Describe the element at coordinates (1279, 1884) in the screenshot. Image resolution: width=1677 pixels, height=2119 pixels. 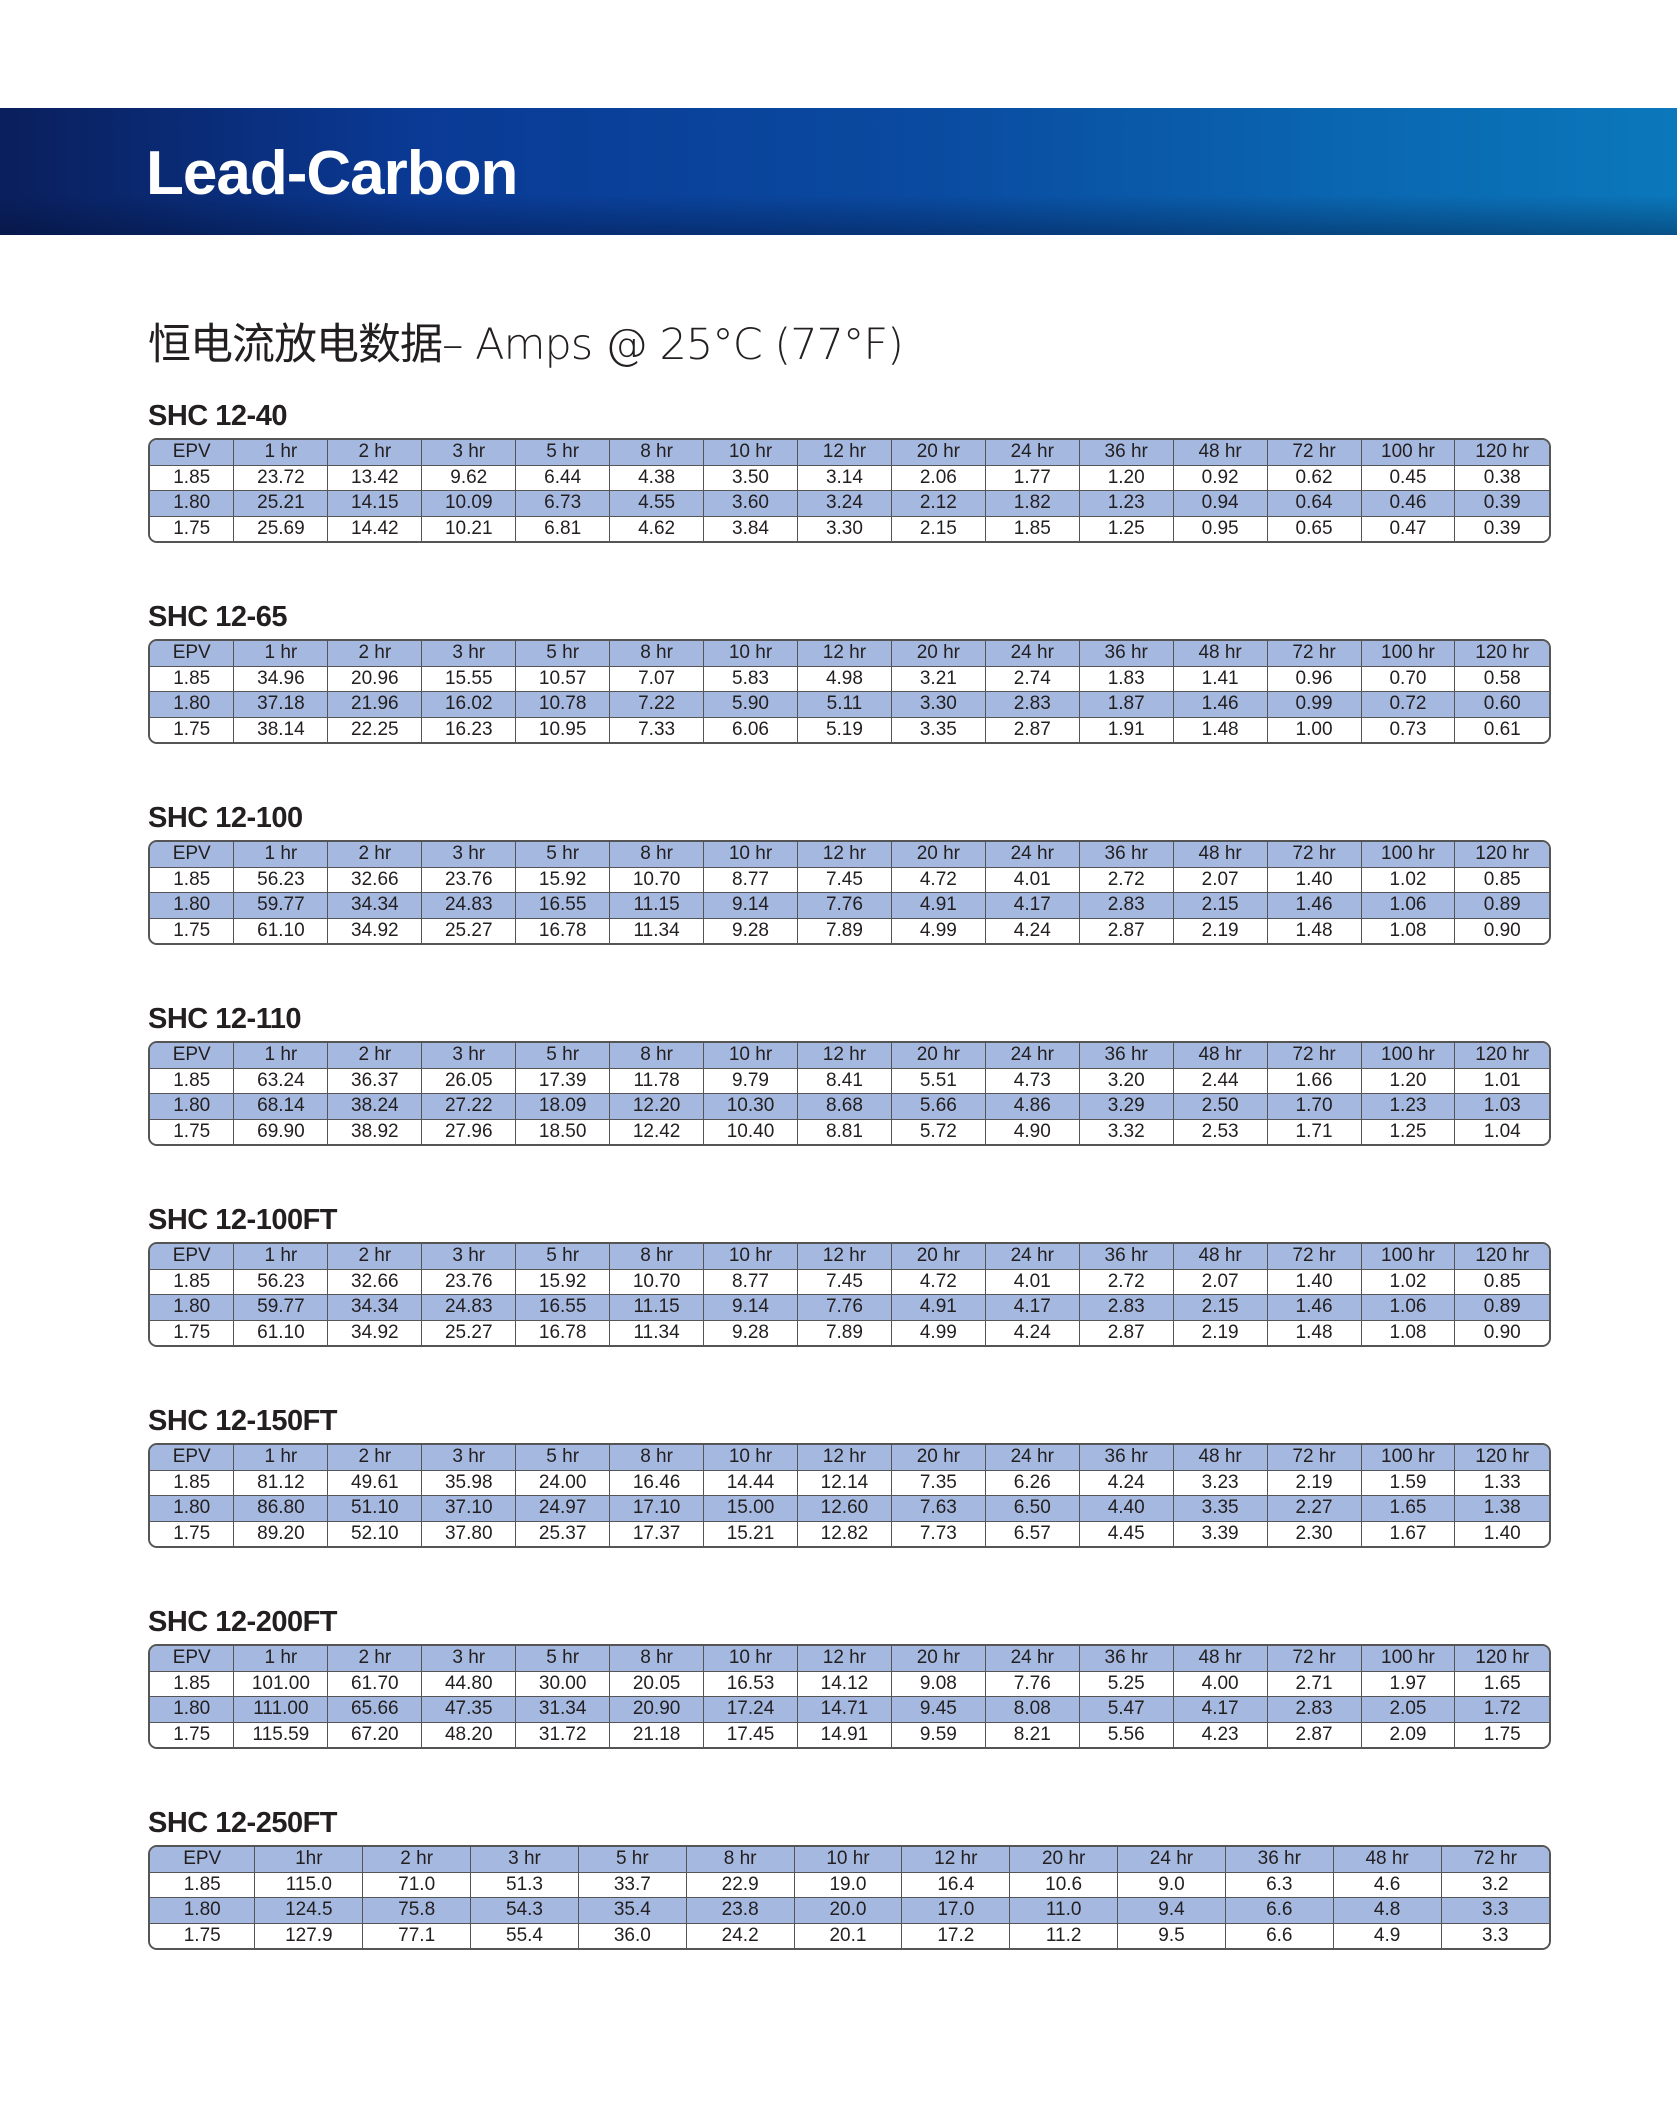
I see `table-cell: 6.3` at that location.